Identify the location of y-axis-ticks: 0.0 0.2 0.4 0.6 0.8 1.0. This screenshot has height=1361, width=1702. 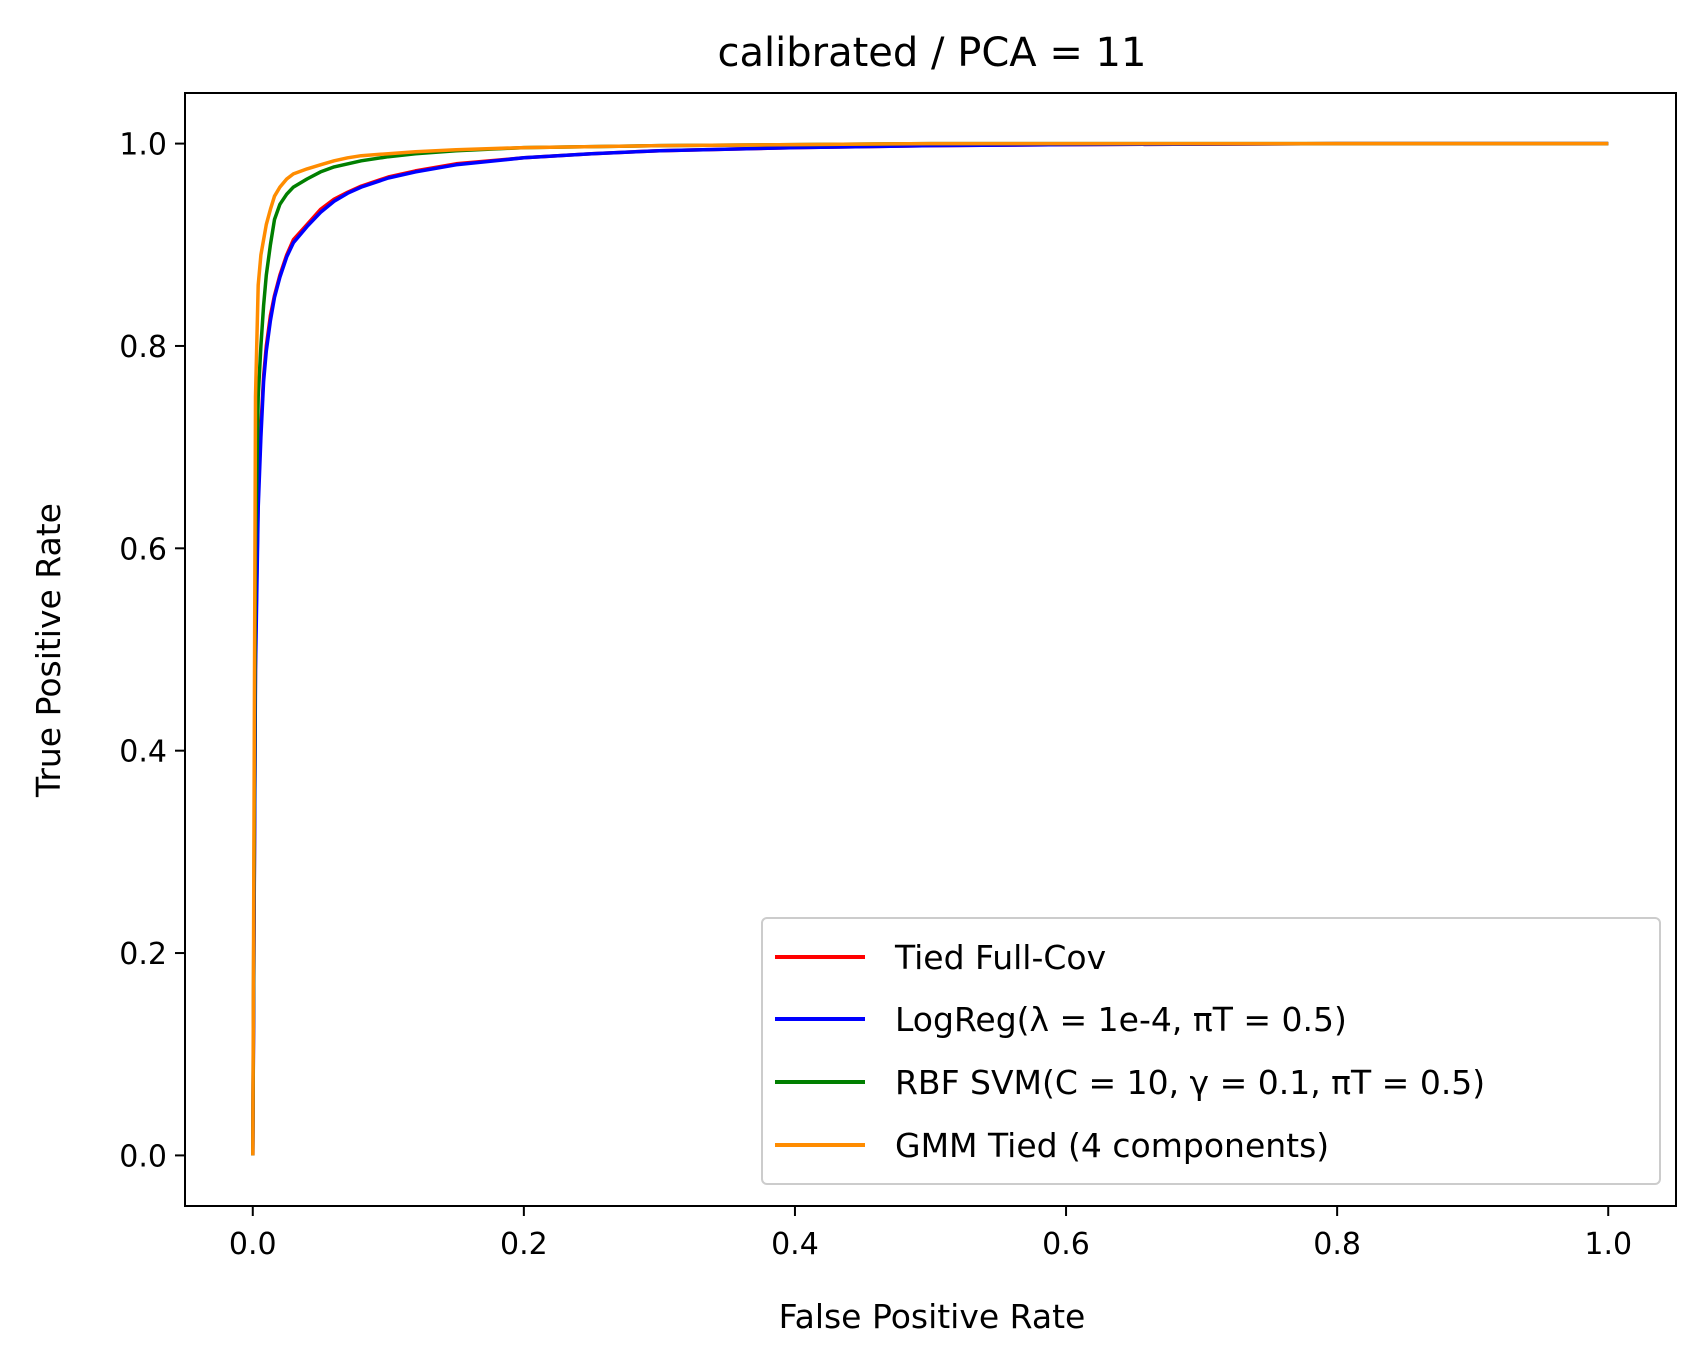
(152, 651).